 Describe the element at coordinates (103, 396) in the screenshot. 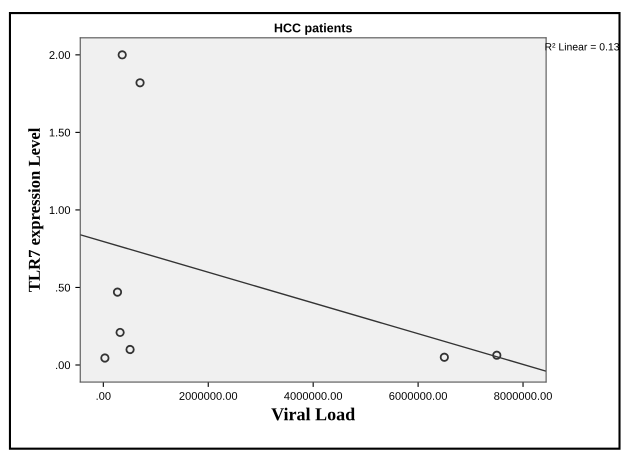

I see `x-tick-label: .00` at that location.